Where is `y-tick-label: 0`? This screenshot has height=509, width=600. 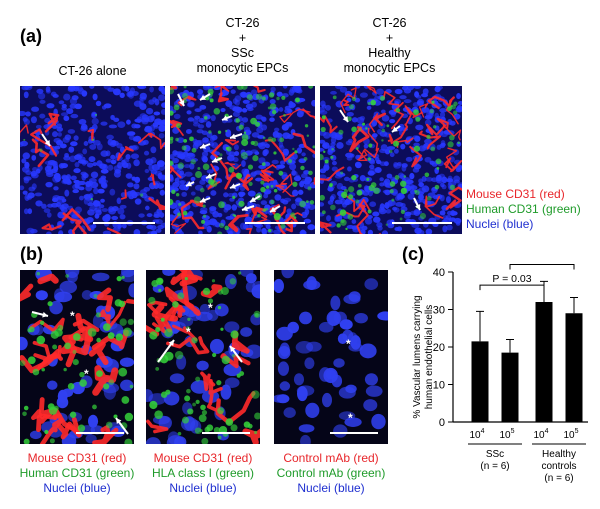 y-tick-label: 0 is located at coordinates (442, 423).